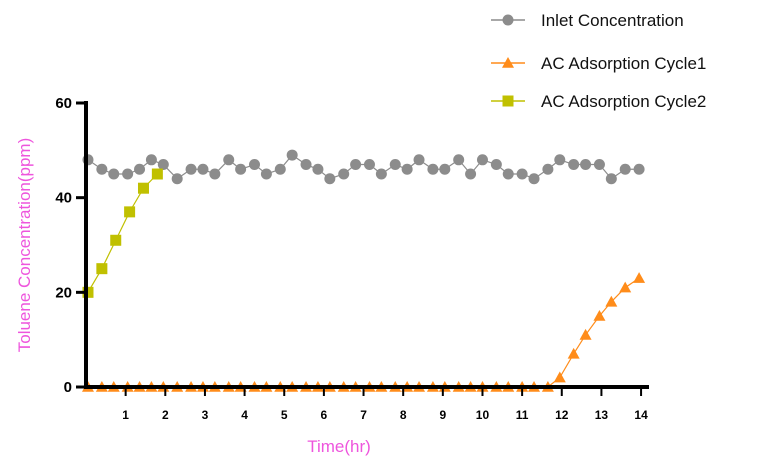 The image size is (767, 463). I want to click on x-tick-label: 1, so click(125, 415).